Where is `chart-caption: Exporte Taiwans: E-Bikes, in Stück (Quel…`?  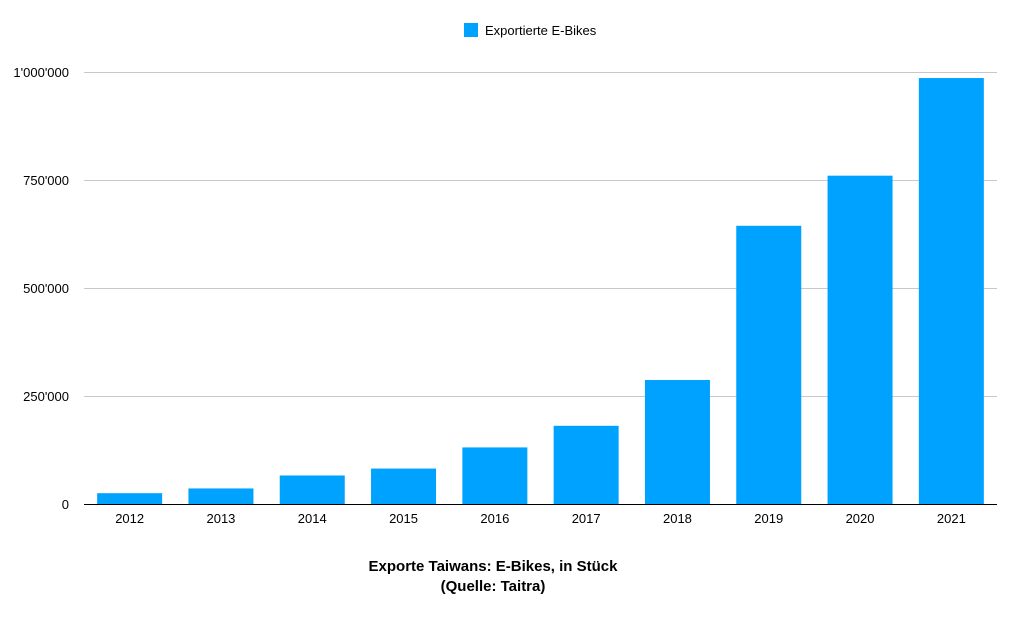 chart-caption: Exporte Taiwans: E-Bikes, in Stück (Quel… is located at coordinates (494, 576).